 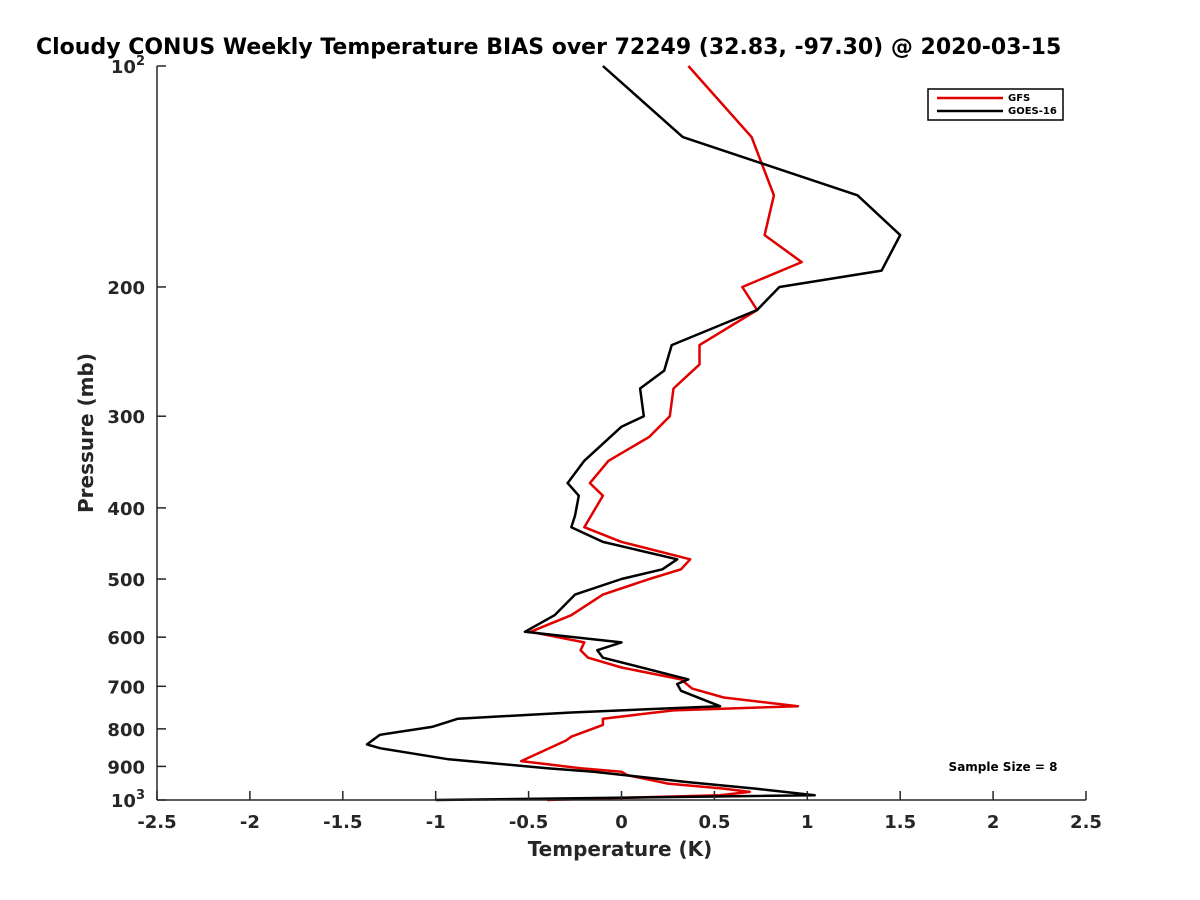 What do you see at coordinates (86, 433) in the screenshot?
I see `y-axis-label: Pressure (mb)` at bounding box center [86, 433].